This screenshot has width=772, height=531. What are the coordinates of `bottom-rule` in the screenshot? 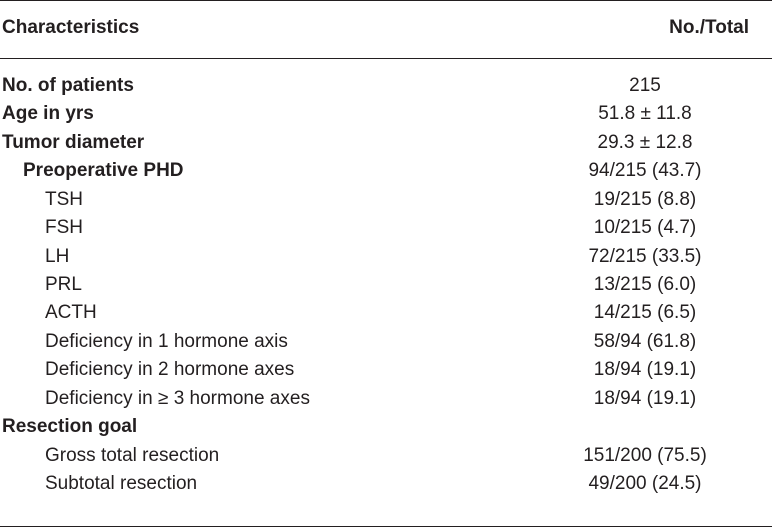 It's located at (386, 526).